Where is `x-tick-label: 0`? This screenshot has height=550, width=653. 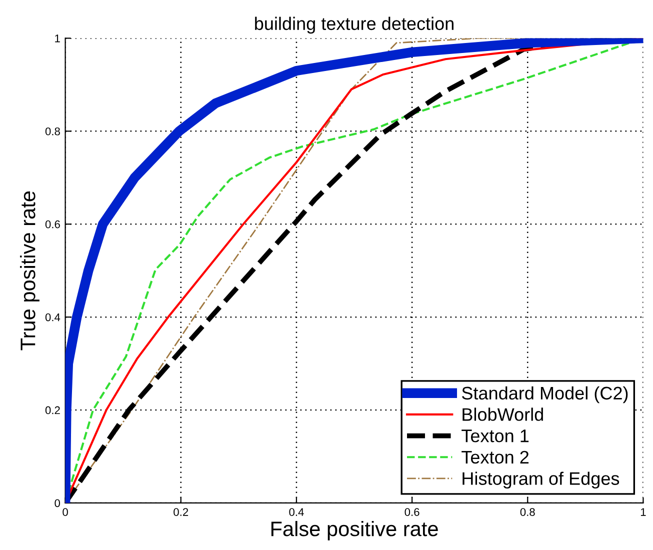 x-tick-label: 0 is located at coordinates (65, 512).